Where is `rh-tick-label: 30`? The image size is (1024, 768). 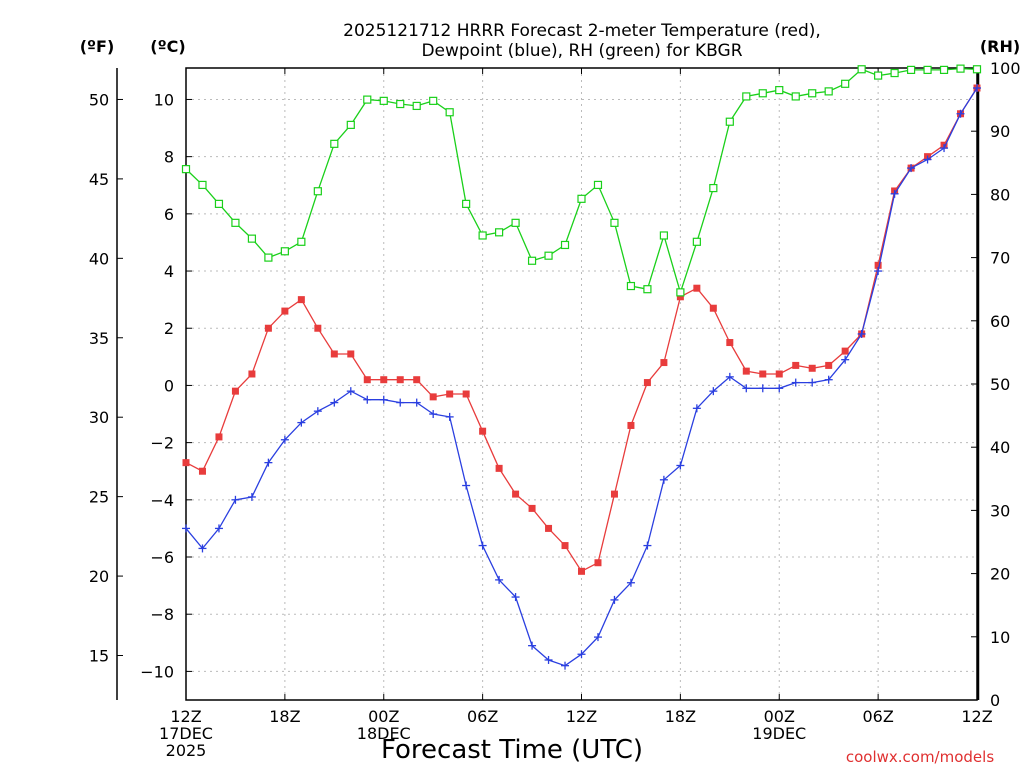 rh-tick-label: 30 is located at coordinates (1000, 510).